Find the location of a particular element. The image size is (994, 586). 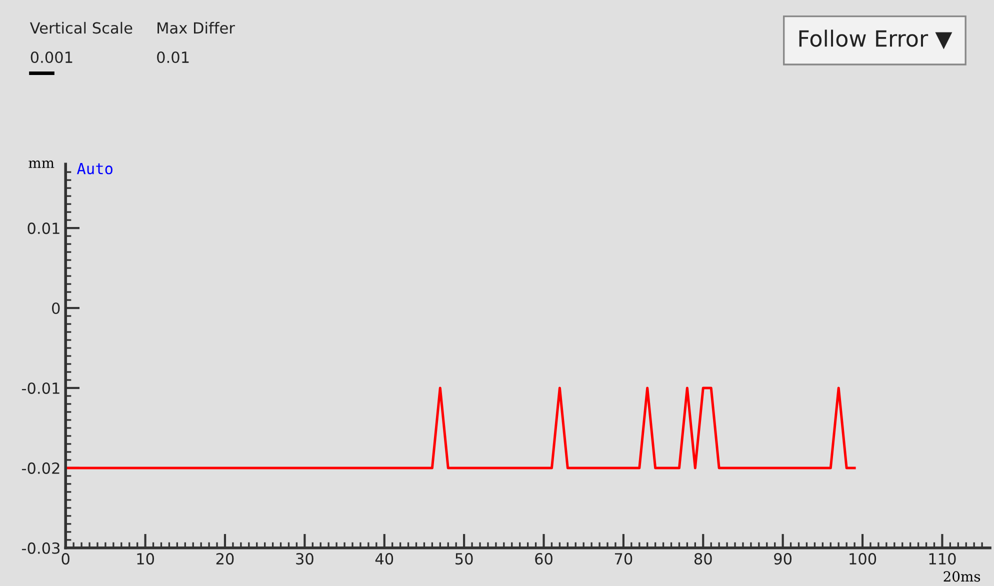

x-tick-label: 60 is located at coordinates (543, 559).